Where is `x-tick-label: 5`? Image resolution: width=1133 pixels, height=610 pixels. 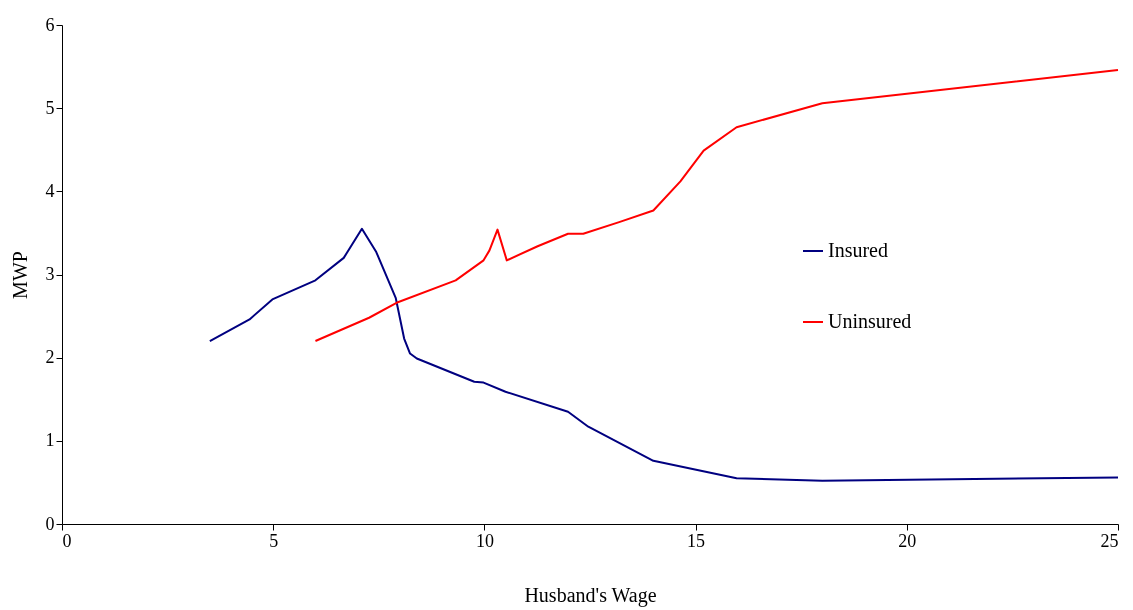
x-tick-label: 5 is located at coordinates (274, 540).